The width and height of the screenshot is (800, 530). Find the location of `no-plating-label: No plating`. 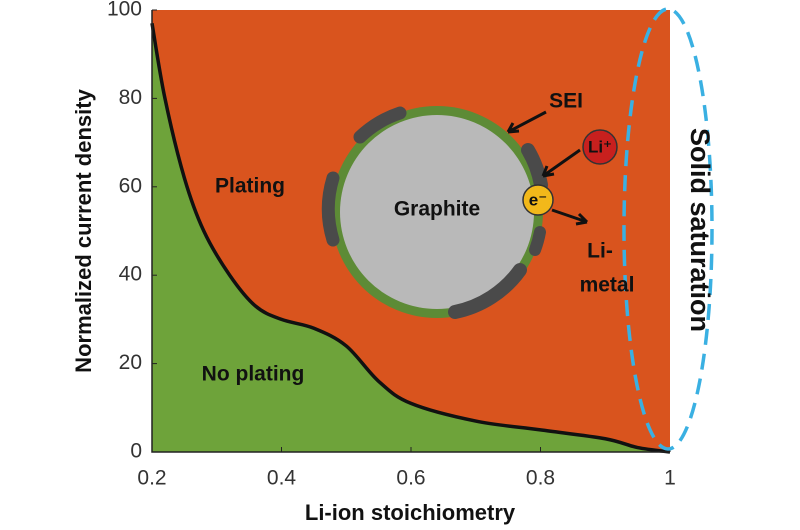

no-plating-label: No plating is located at coordinates (253, 374).